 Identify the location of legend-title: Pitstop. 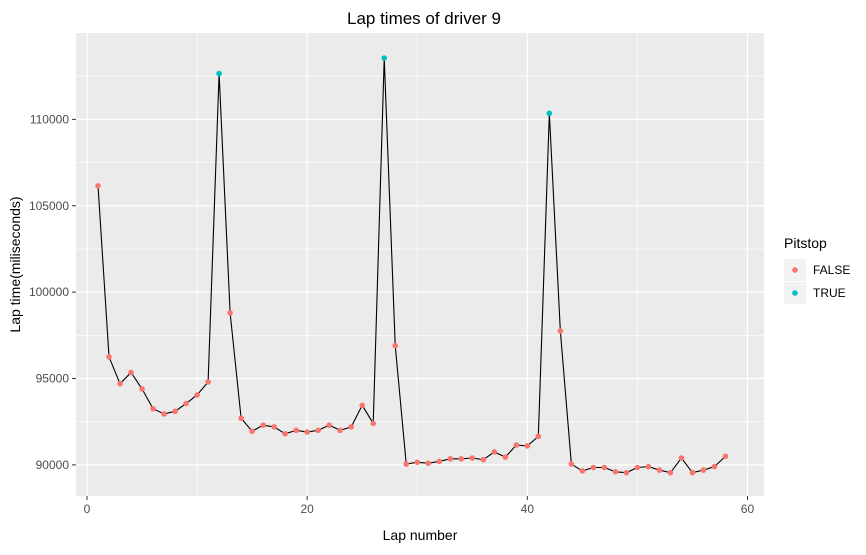
(805, 243).